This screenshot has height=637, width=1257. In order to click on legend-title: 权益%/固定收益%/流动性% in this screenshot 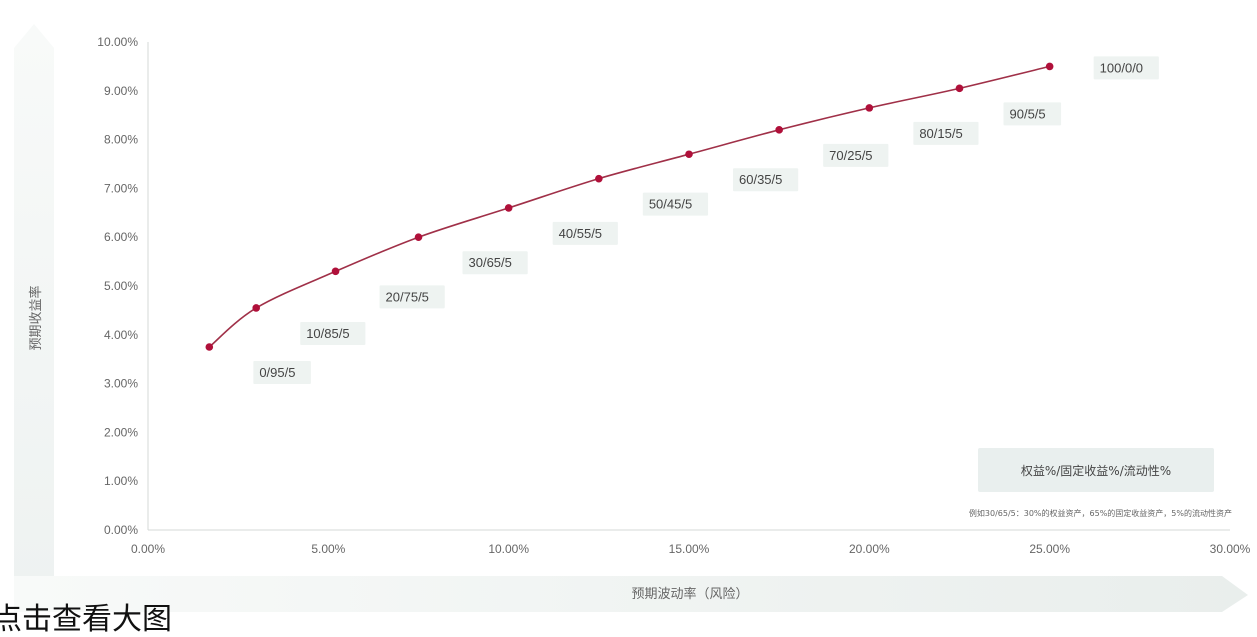, I will do `click(1096, 470)`.